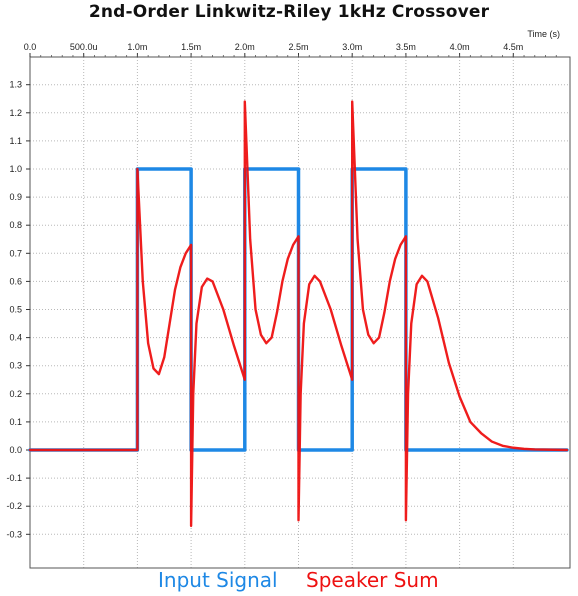 Image resolution: width=578 pixels, height=596 pixels. Describe the element at coordinates (460, 47) in the screenshot. I see `x-tick-label: 4.0m` at that location.